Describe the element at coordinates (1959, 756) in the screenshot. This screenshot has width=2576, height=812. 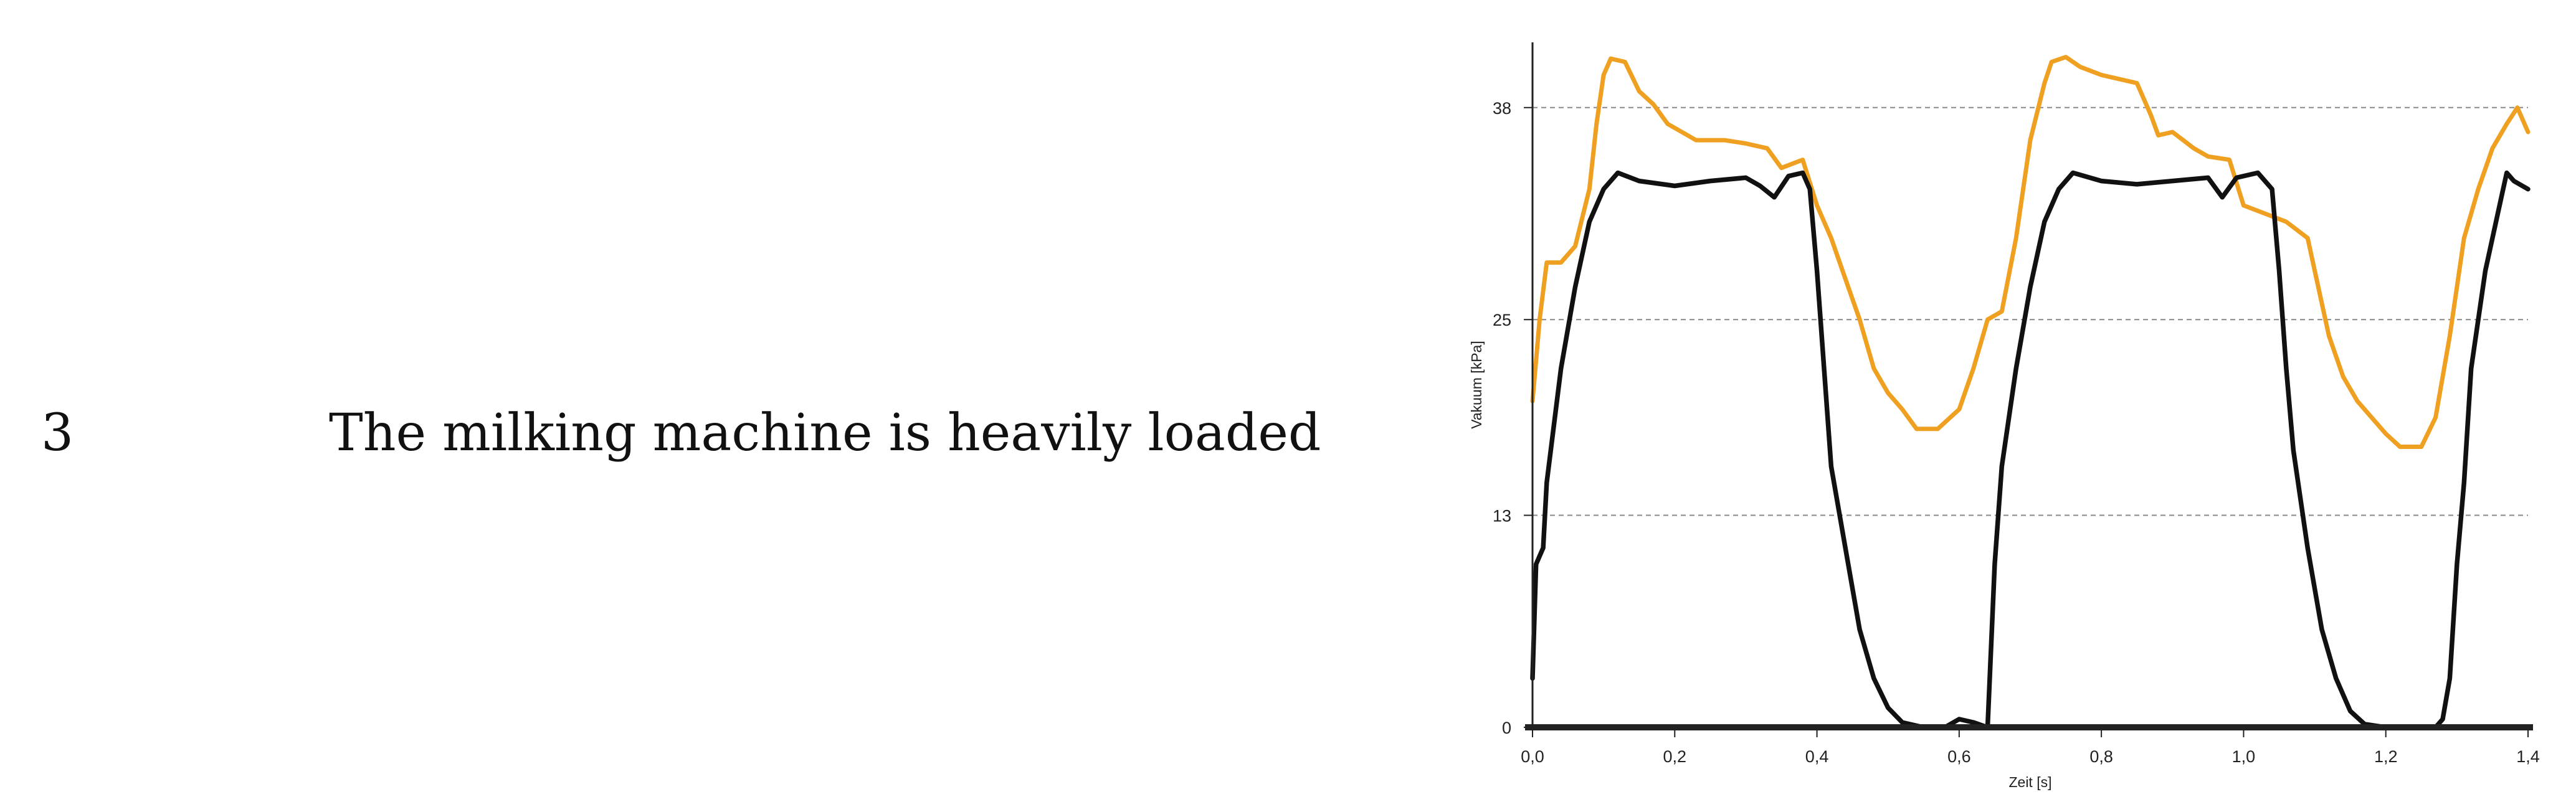
I see `x-tick-label-3: 0,6` at that location.